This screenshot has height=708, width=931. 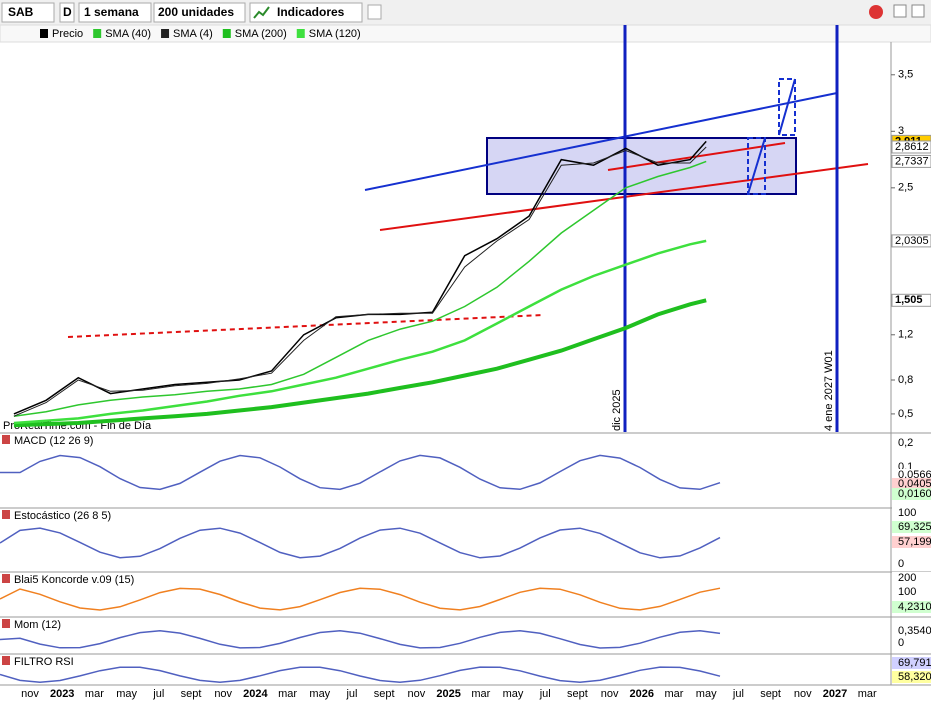 What do you see at coordinates (617, 410) in the screenshot?
I see `vline-label: dic 2025` at bounding box center [617, 410].